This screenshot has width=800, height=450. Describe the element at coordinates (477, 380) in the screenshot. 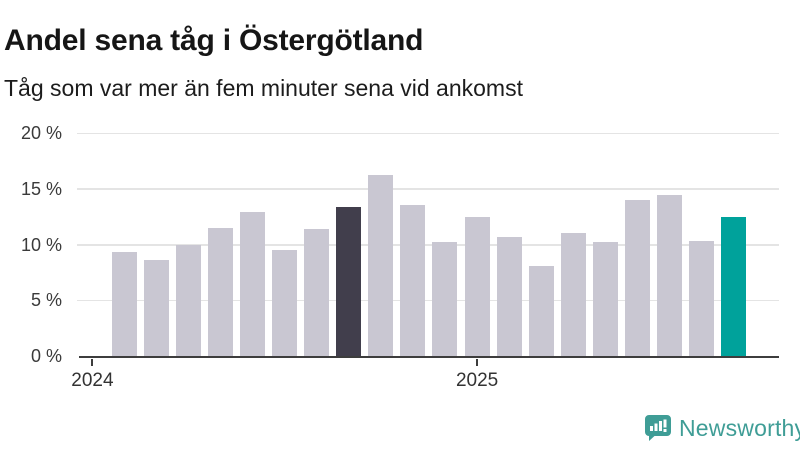

I see `x-axis-label: 2025` at that location.